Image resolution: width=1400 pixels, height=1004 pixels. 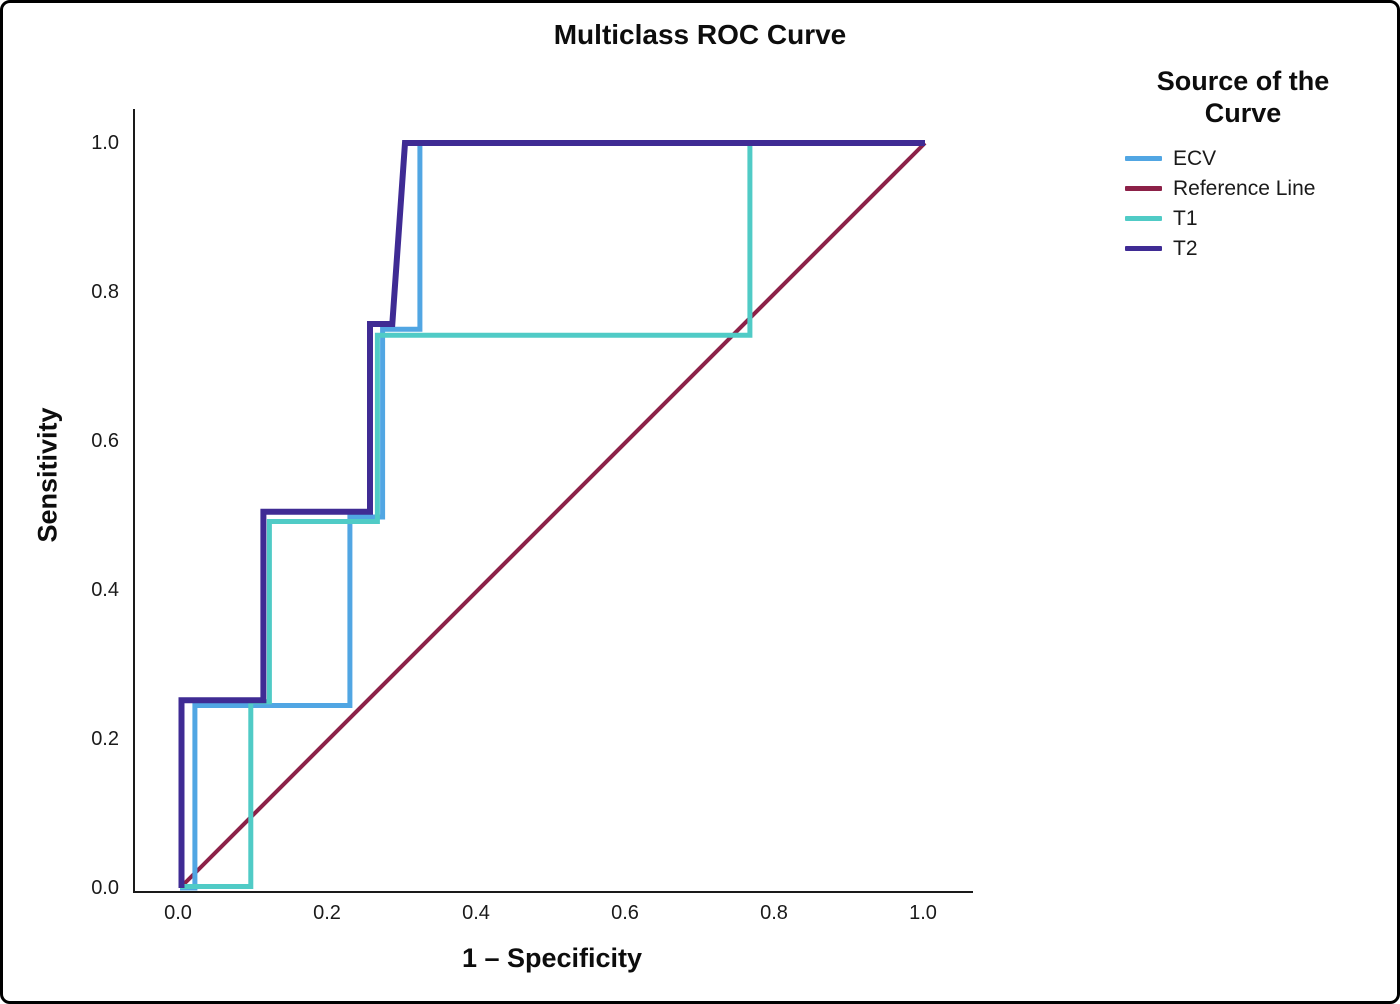 What do you see at coordinates (105, 590) in the screenshot?
I see `y-tick-label: 0.4` at bounding box center [105, 590].